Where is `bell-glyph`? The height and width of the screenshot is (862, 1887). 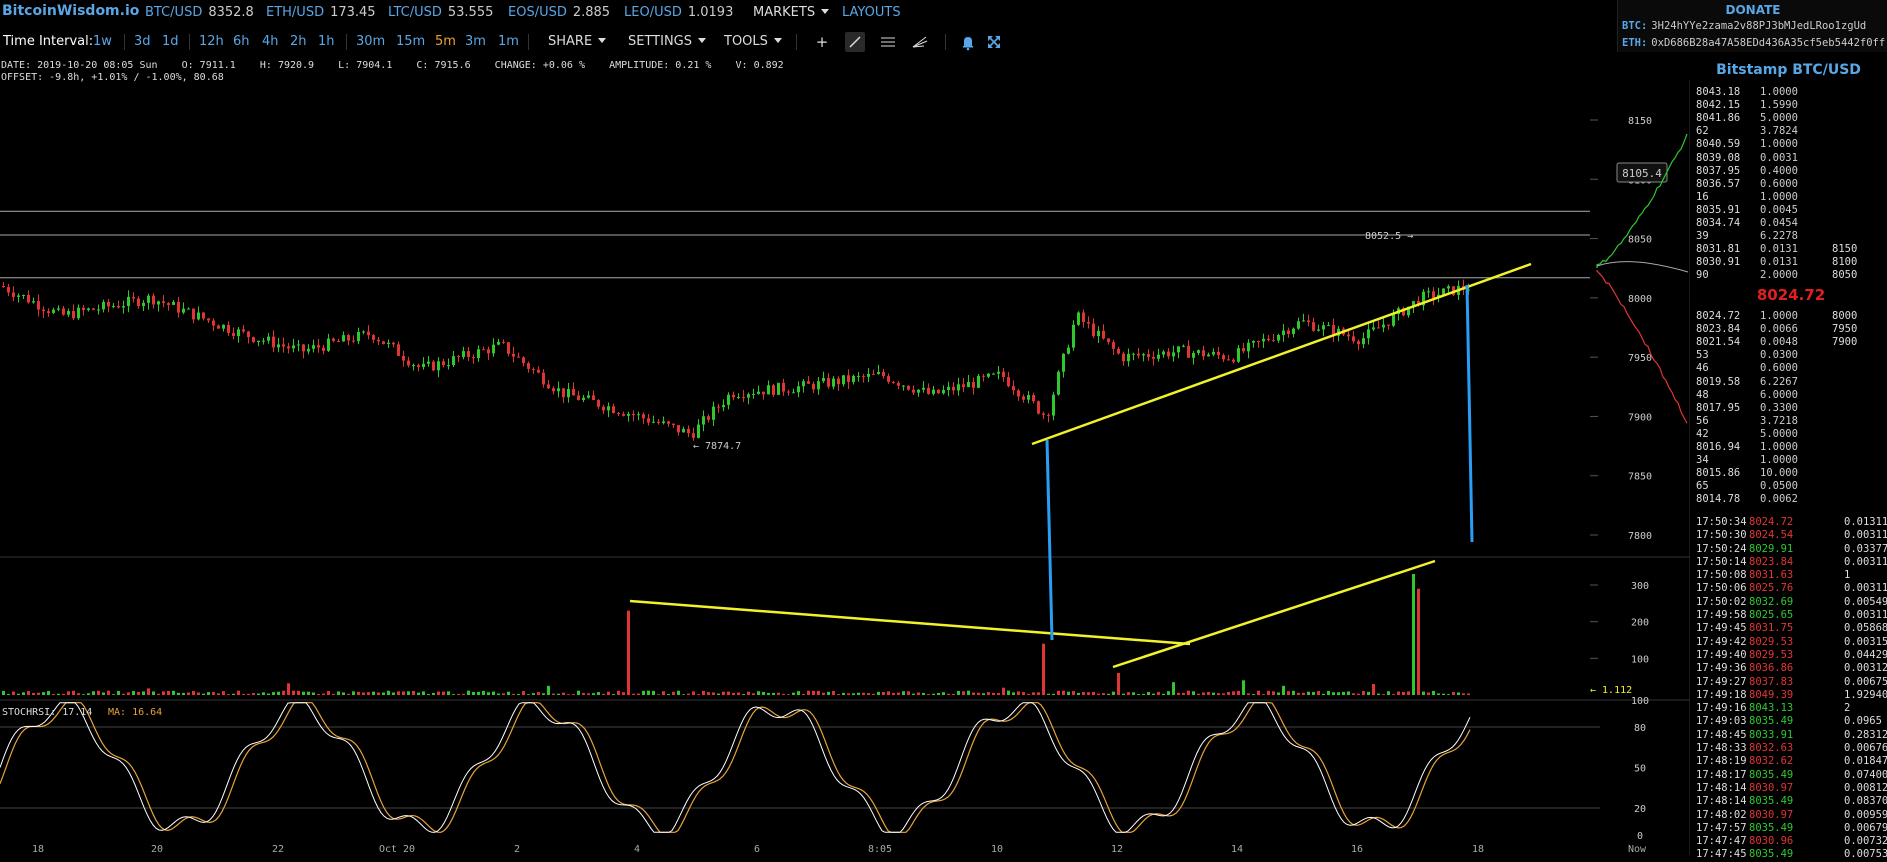
bell-glyph is located at coordinates (968, 44).